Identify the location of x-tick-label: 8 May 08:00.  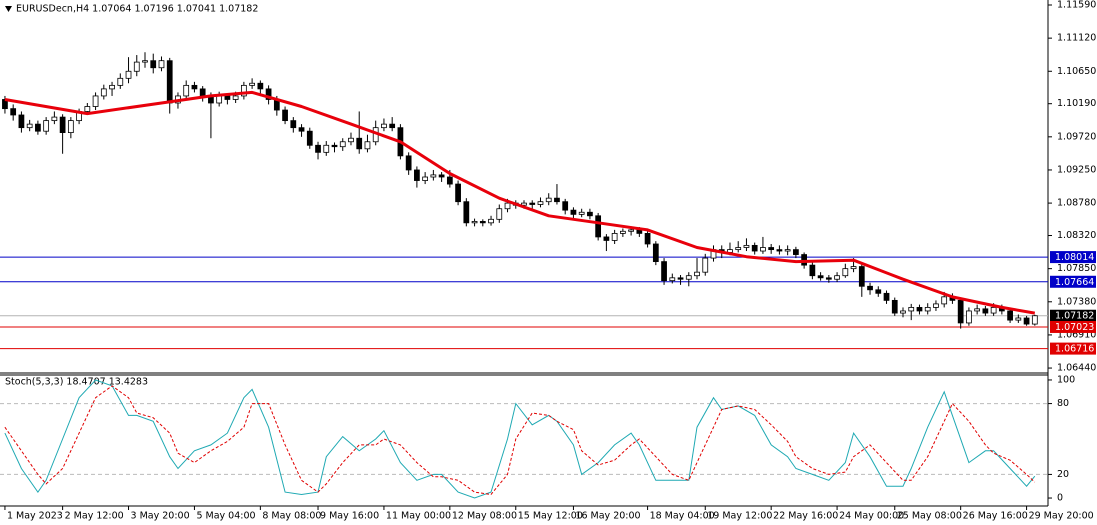
(291, 516).